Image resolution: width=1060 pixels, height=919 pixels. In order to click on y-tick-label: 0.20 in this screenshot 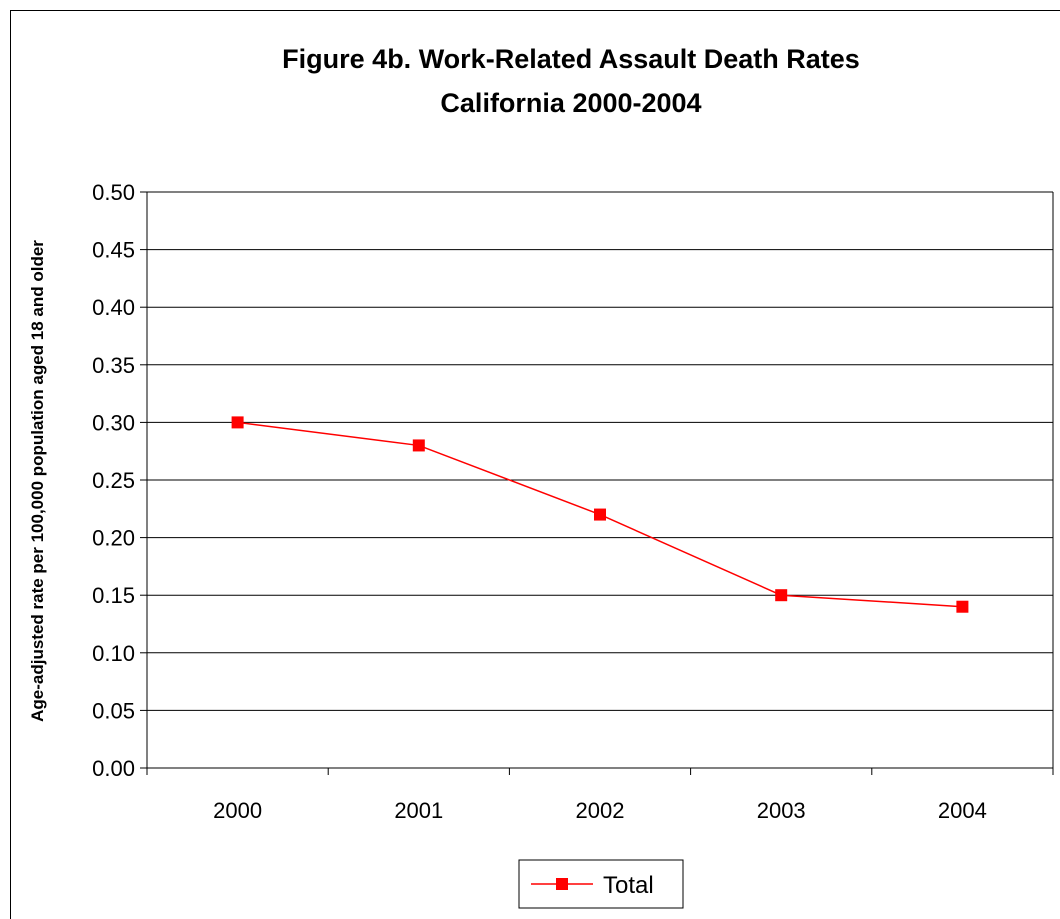, I will do `click(113, 538)`.